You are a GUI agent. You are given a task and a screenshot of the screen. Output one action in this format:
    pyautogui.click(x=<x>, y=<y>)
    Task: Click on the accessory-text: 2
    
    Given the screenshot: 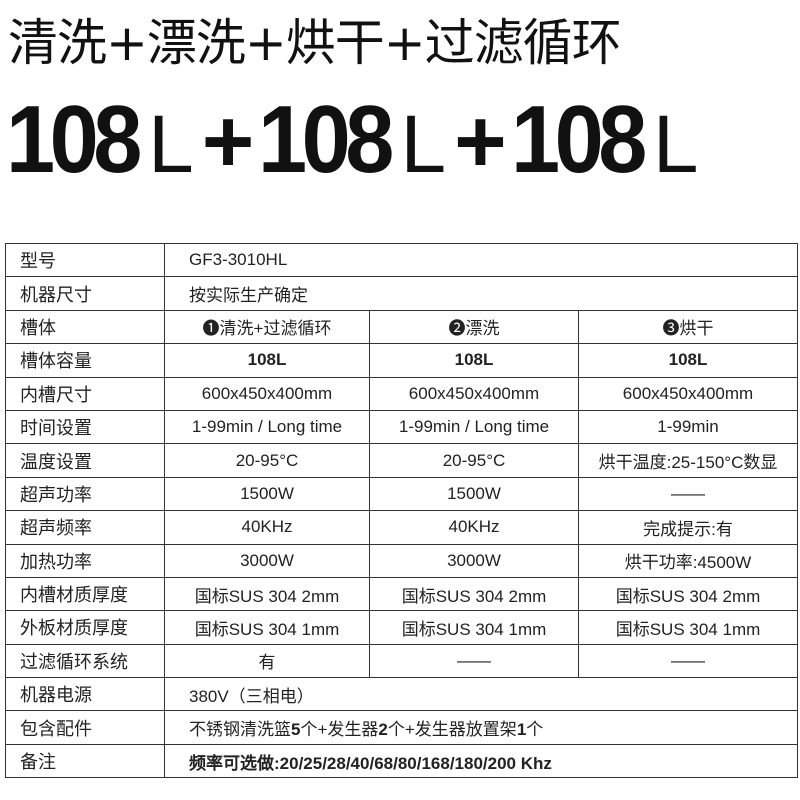 What is the action you would take?
    pyautogui.click(x=383, y=730)
    